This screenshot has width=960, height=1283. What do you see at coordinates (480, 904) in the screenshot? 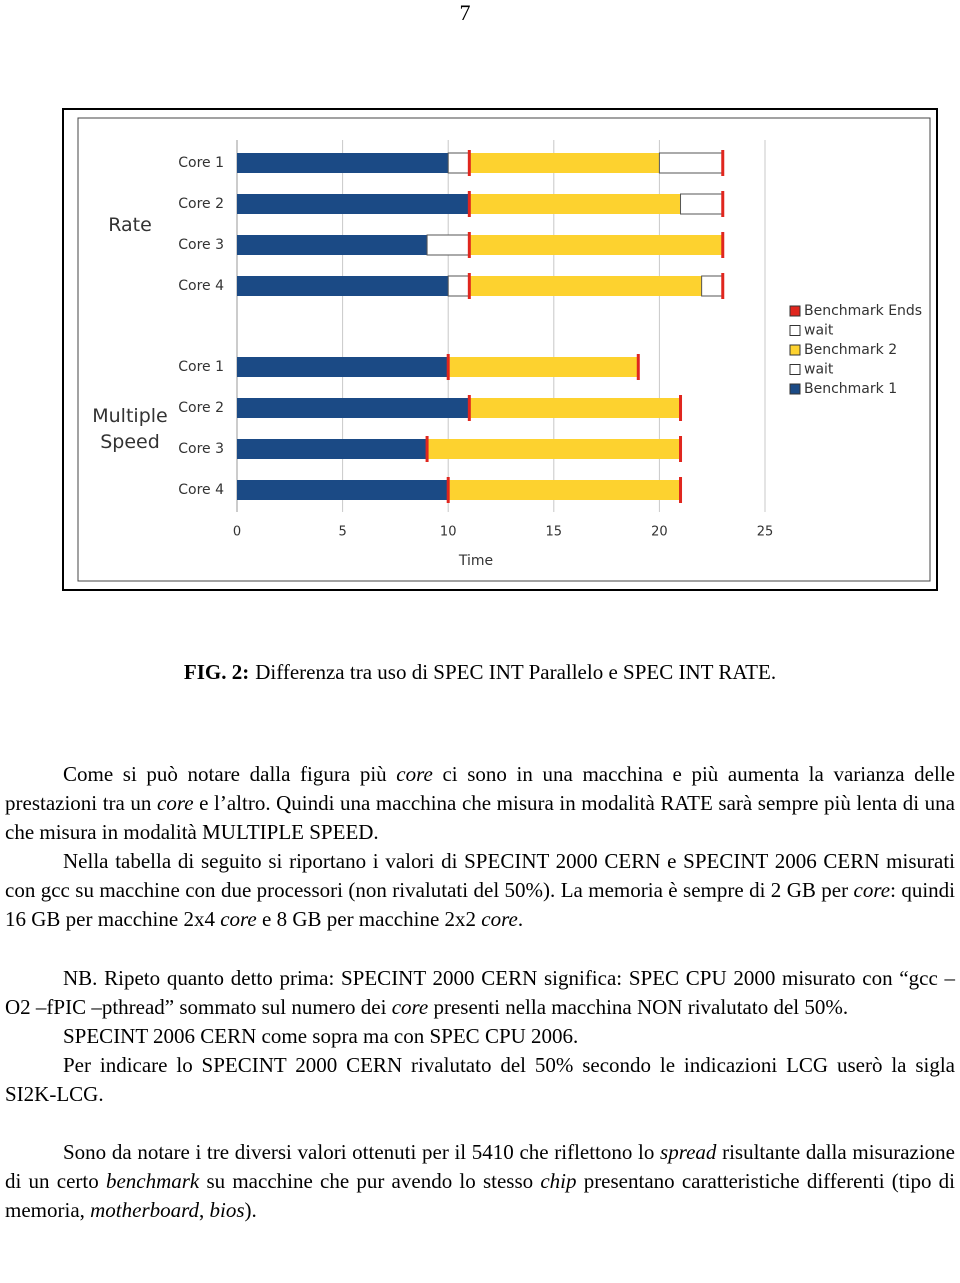
I see `text-run: : quindi 16 GB per macchine 2x4` at bounding box center [480, 904].